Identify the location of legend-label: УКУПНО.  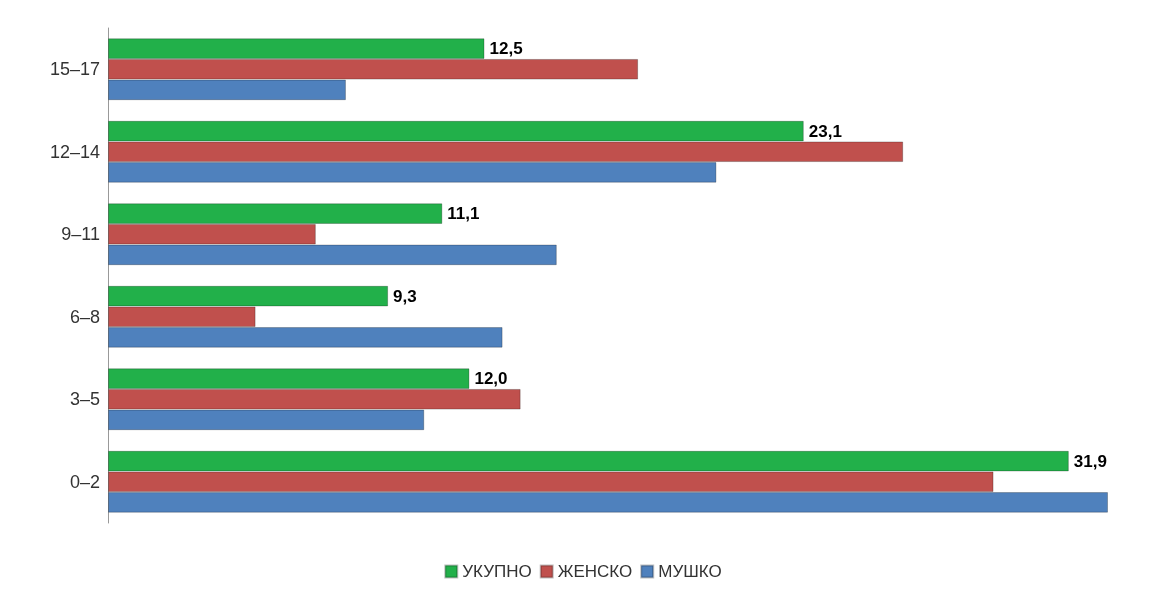
(497, 571).